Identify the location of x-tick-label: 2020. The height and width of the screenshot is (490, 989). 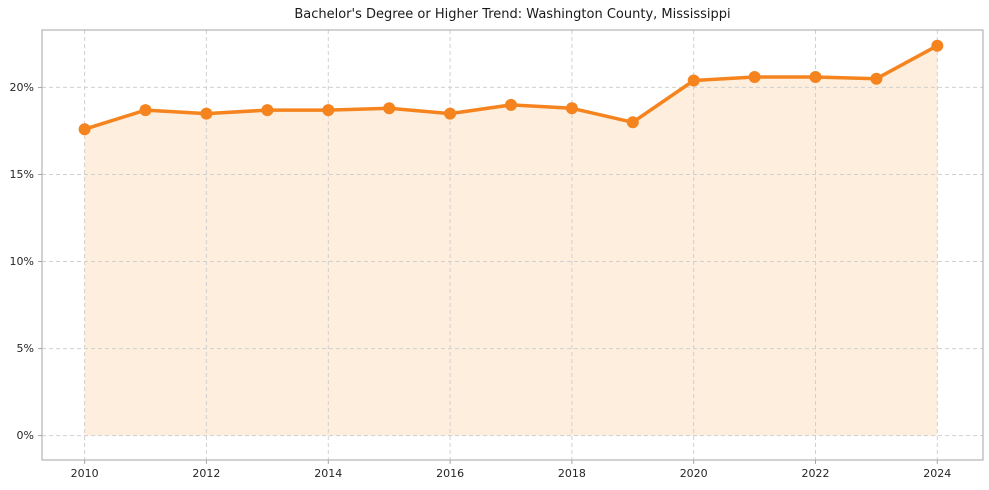
(694, 473).